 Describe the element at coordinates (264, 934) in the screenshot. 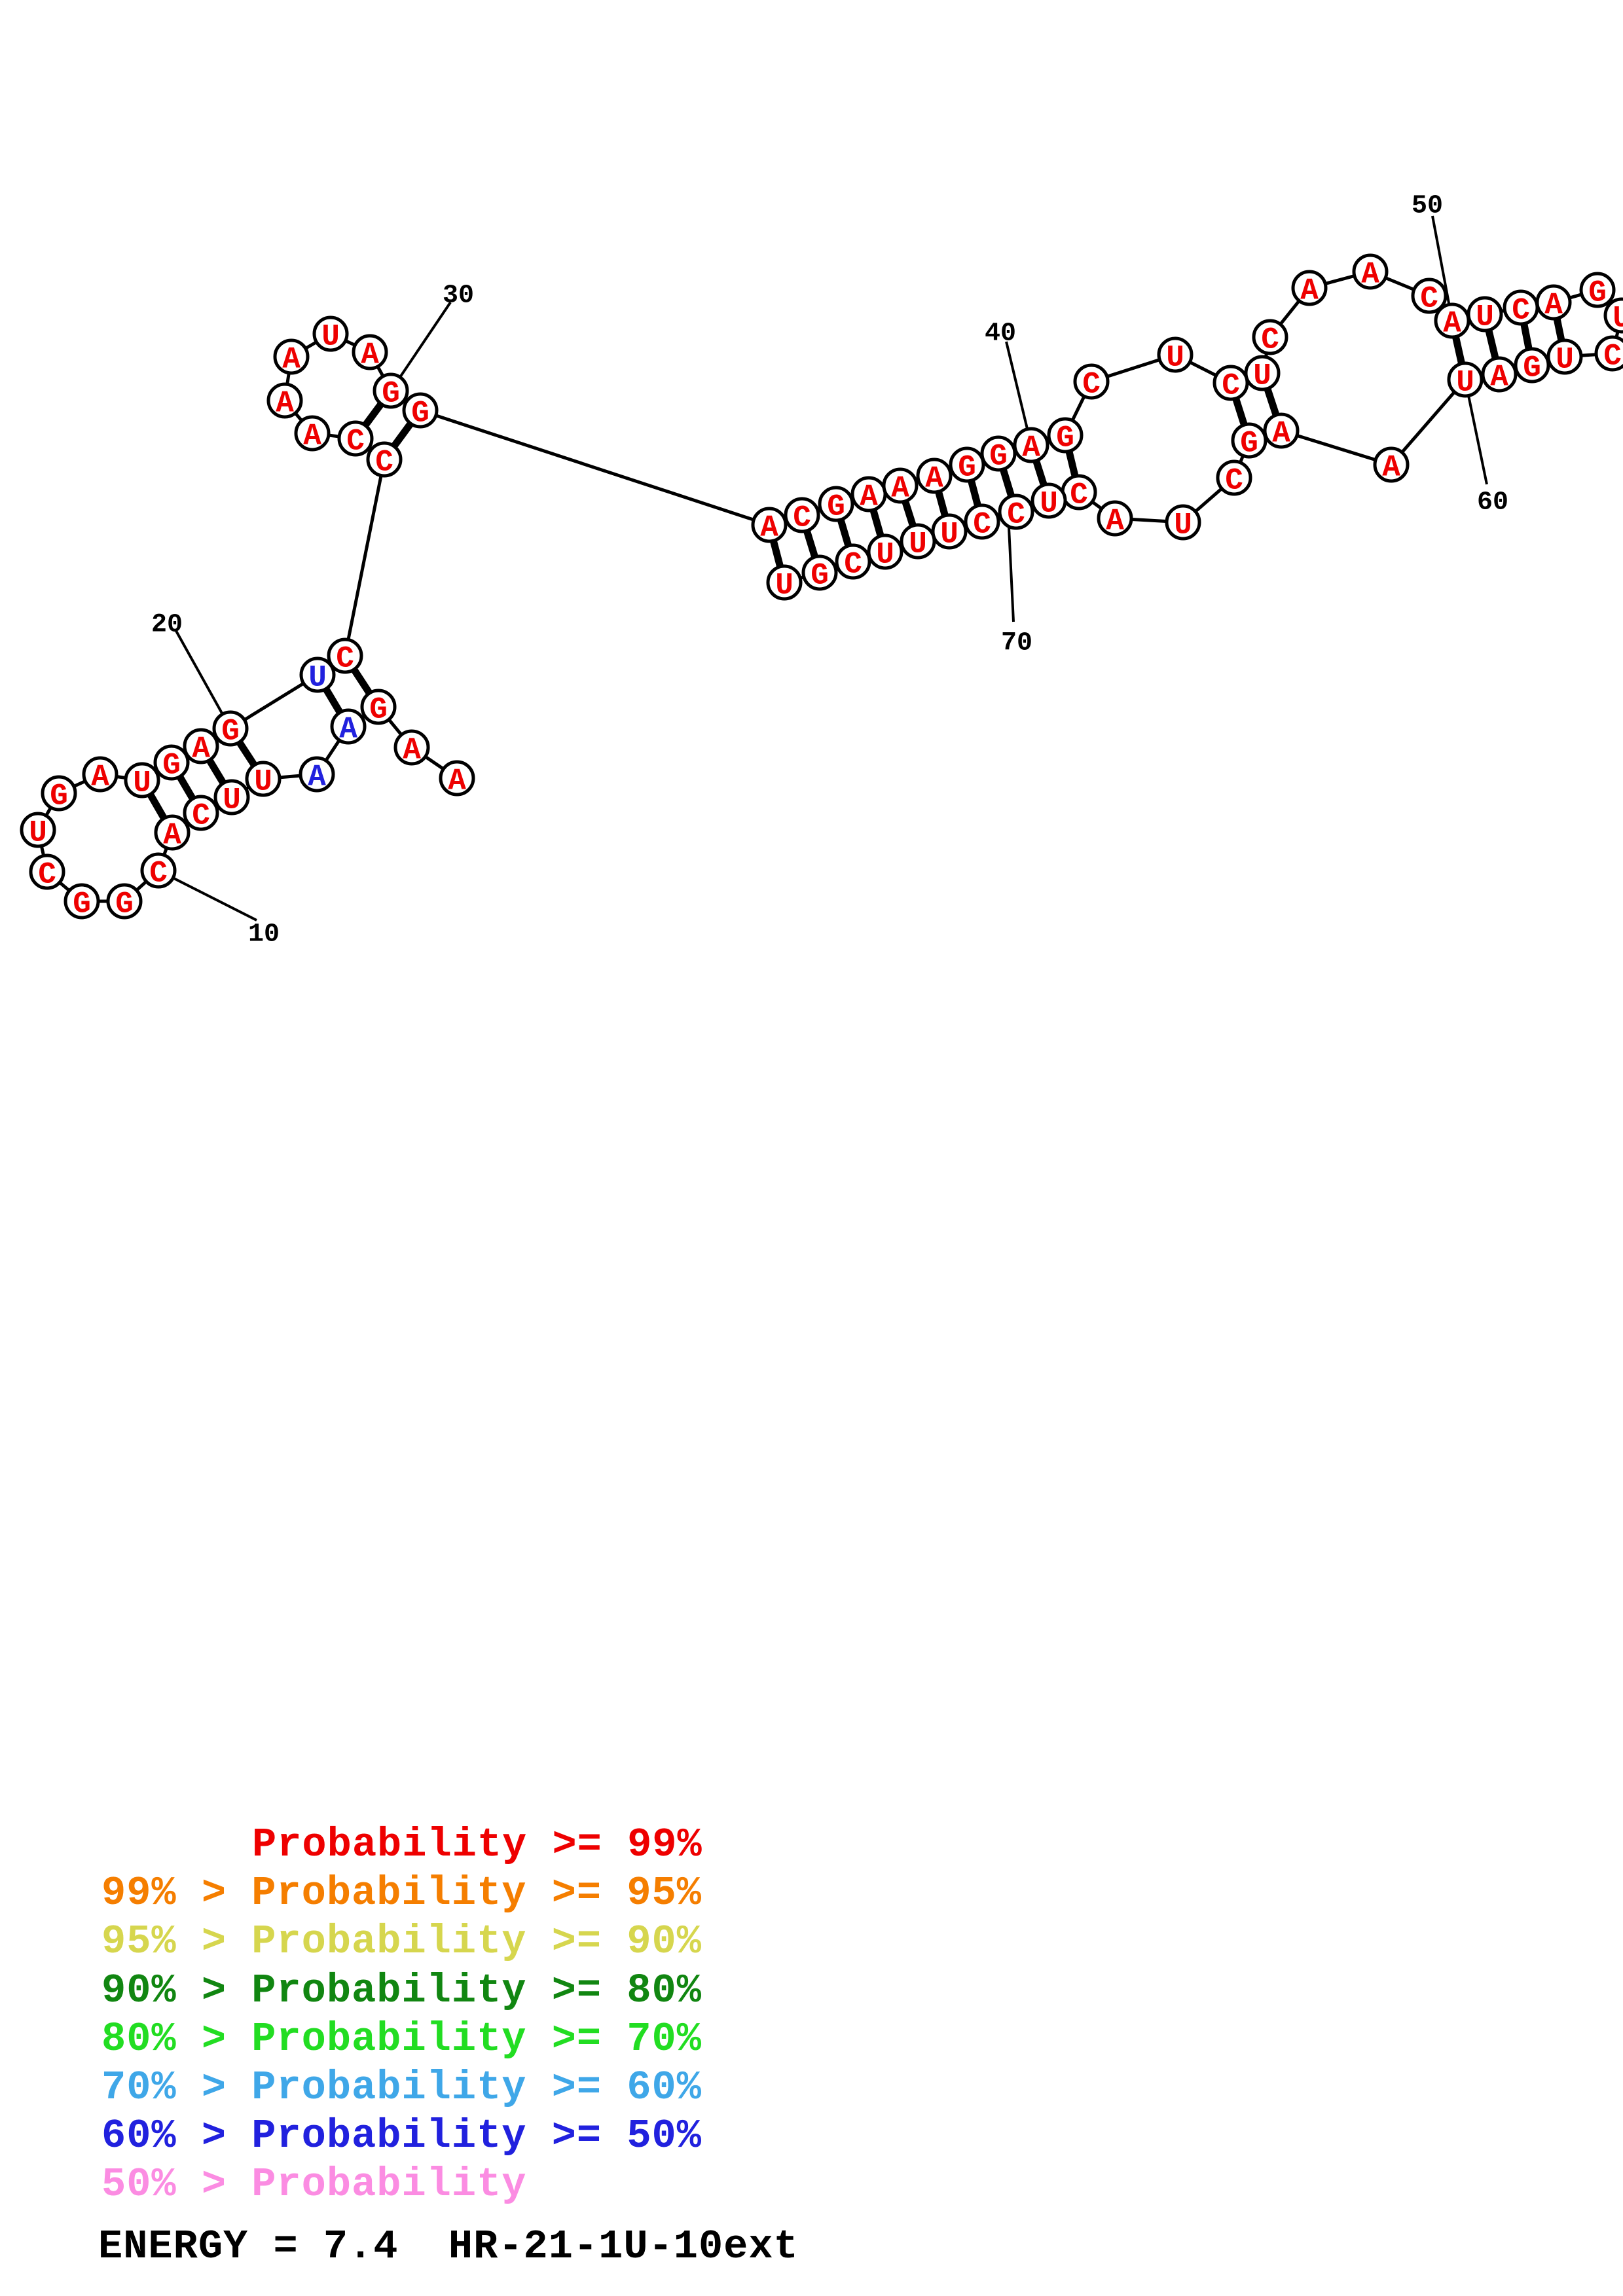

I see `position-number-label: 10` at that location.